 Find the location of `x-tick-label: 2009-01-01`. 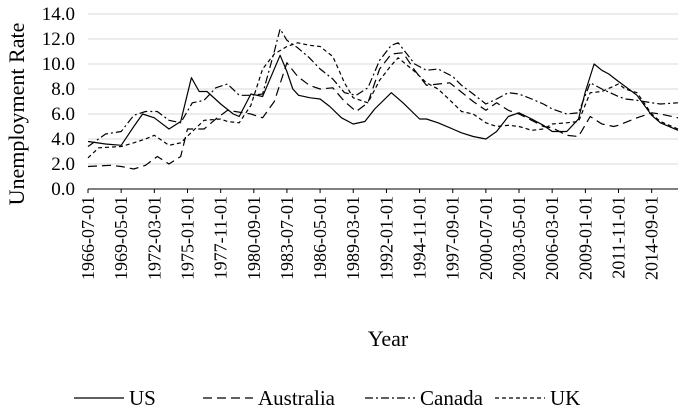

x-tick-label: 2009-01-01 is located at coordinates (585, 238).